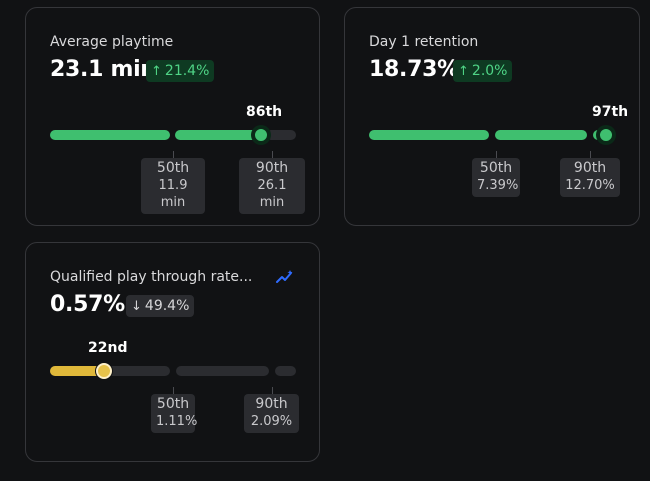  I want to click on benchmark-90th: 90th 26.1 min, so click(272, 182).